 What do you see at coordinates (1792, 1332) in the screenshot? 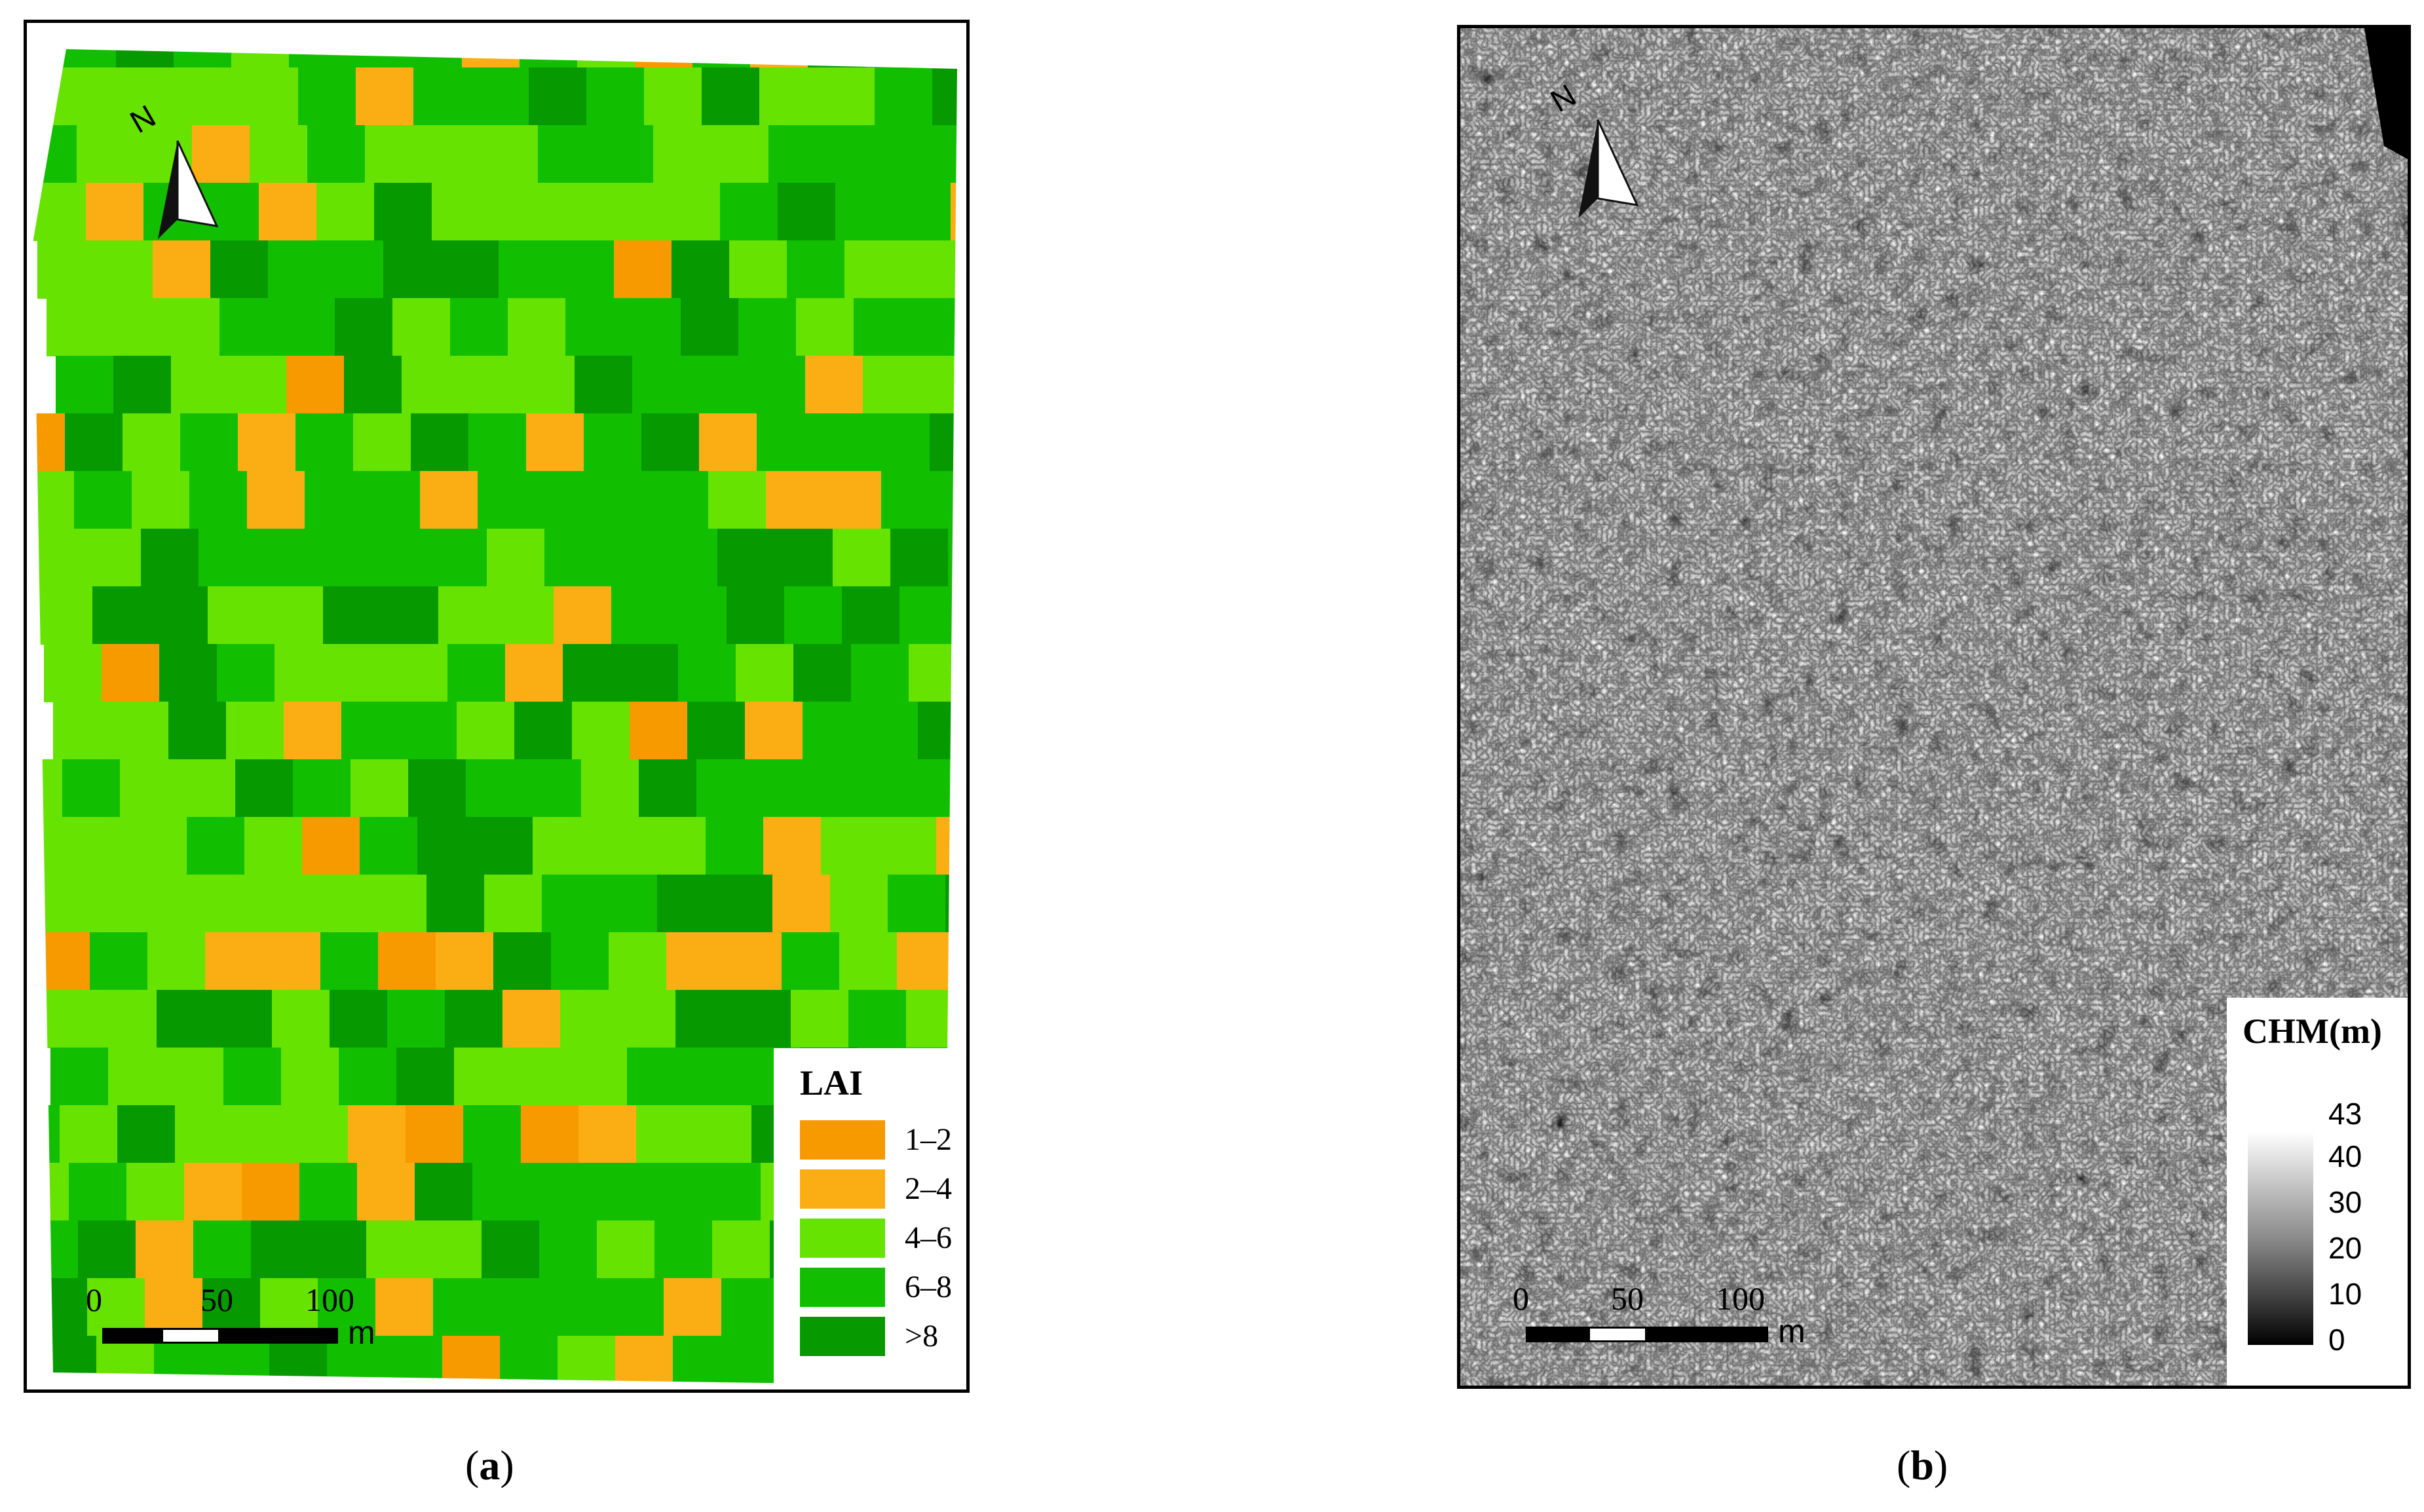
I see `scalebar-b-unit: m` at bounding box center [1792, 1332].